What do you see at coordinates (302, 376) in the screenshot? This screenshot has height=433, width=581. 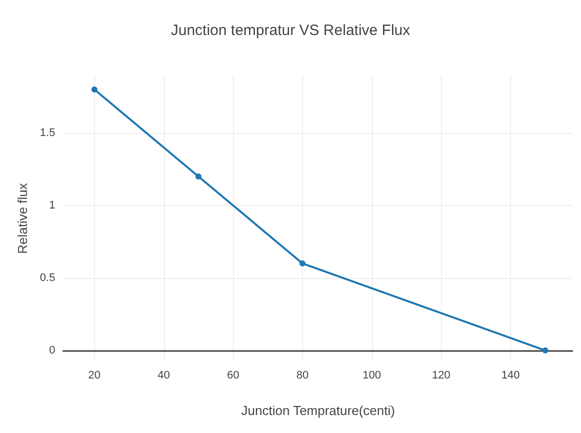 I see `x-tick-label: 80` at bounding box center [302, 376].